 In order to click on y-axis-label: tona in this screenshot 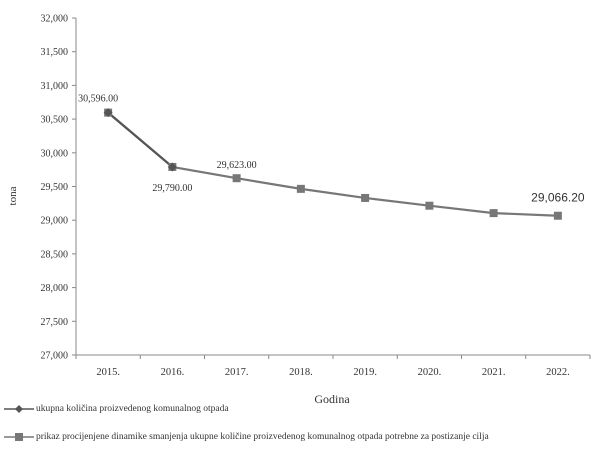, I will do `click(13, 195)`.